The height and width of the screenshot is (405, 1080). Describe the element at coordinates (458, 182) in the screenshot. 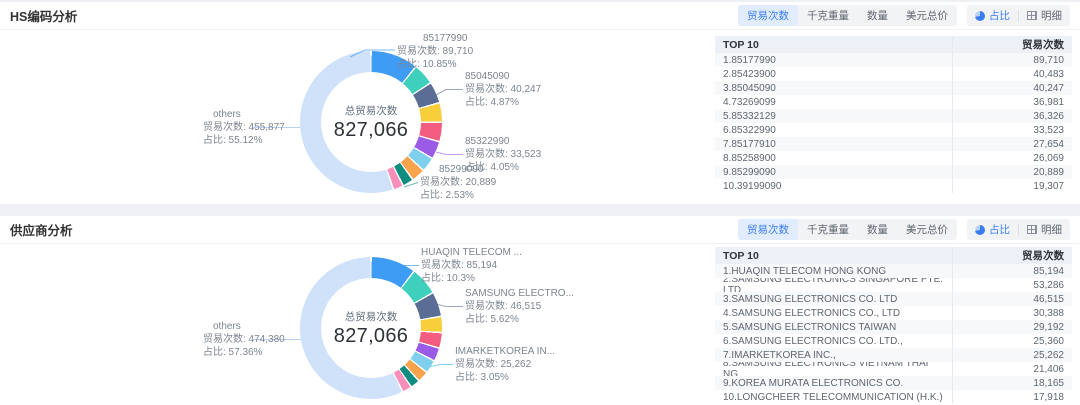

I see `callout-85299090: 85299090 贸易次数: 20,889 占比: 2.53%` at that location.